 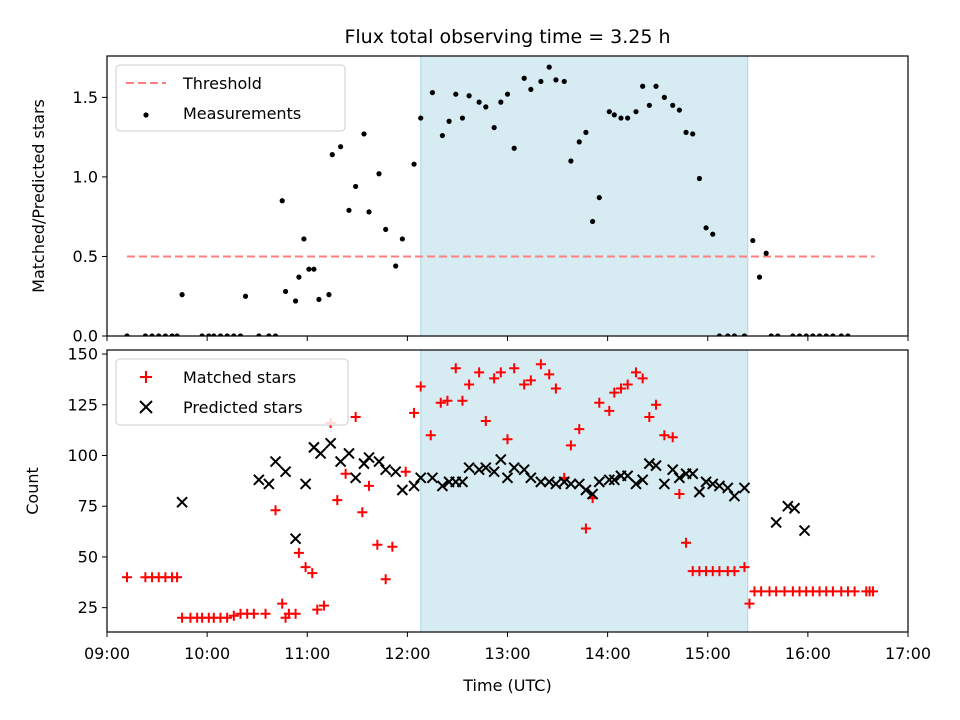 What do you see at coordinates (85, 97) in the screenshot?
I see `y-tick-label: 1.5` at bounding box center [85, 97].